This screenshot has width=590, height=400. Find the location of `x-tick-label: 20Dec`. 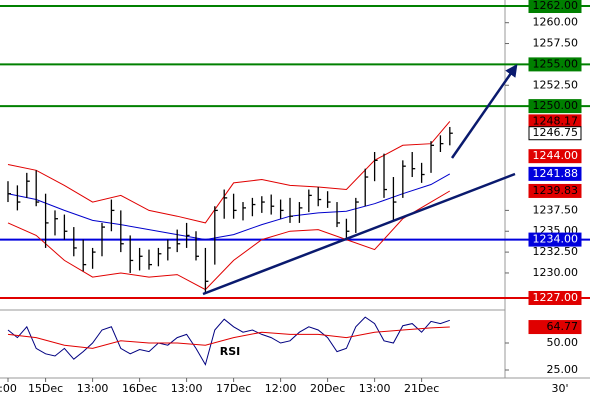

x-tick-label: 20Dec is located at coordinates (327, 388).